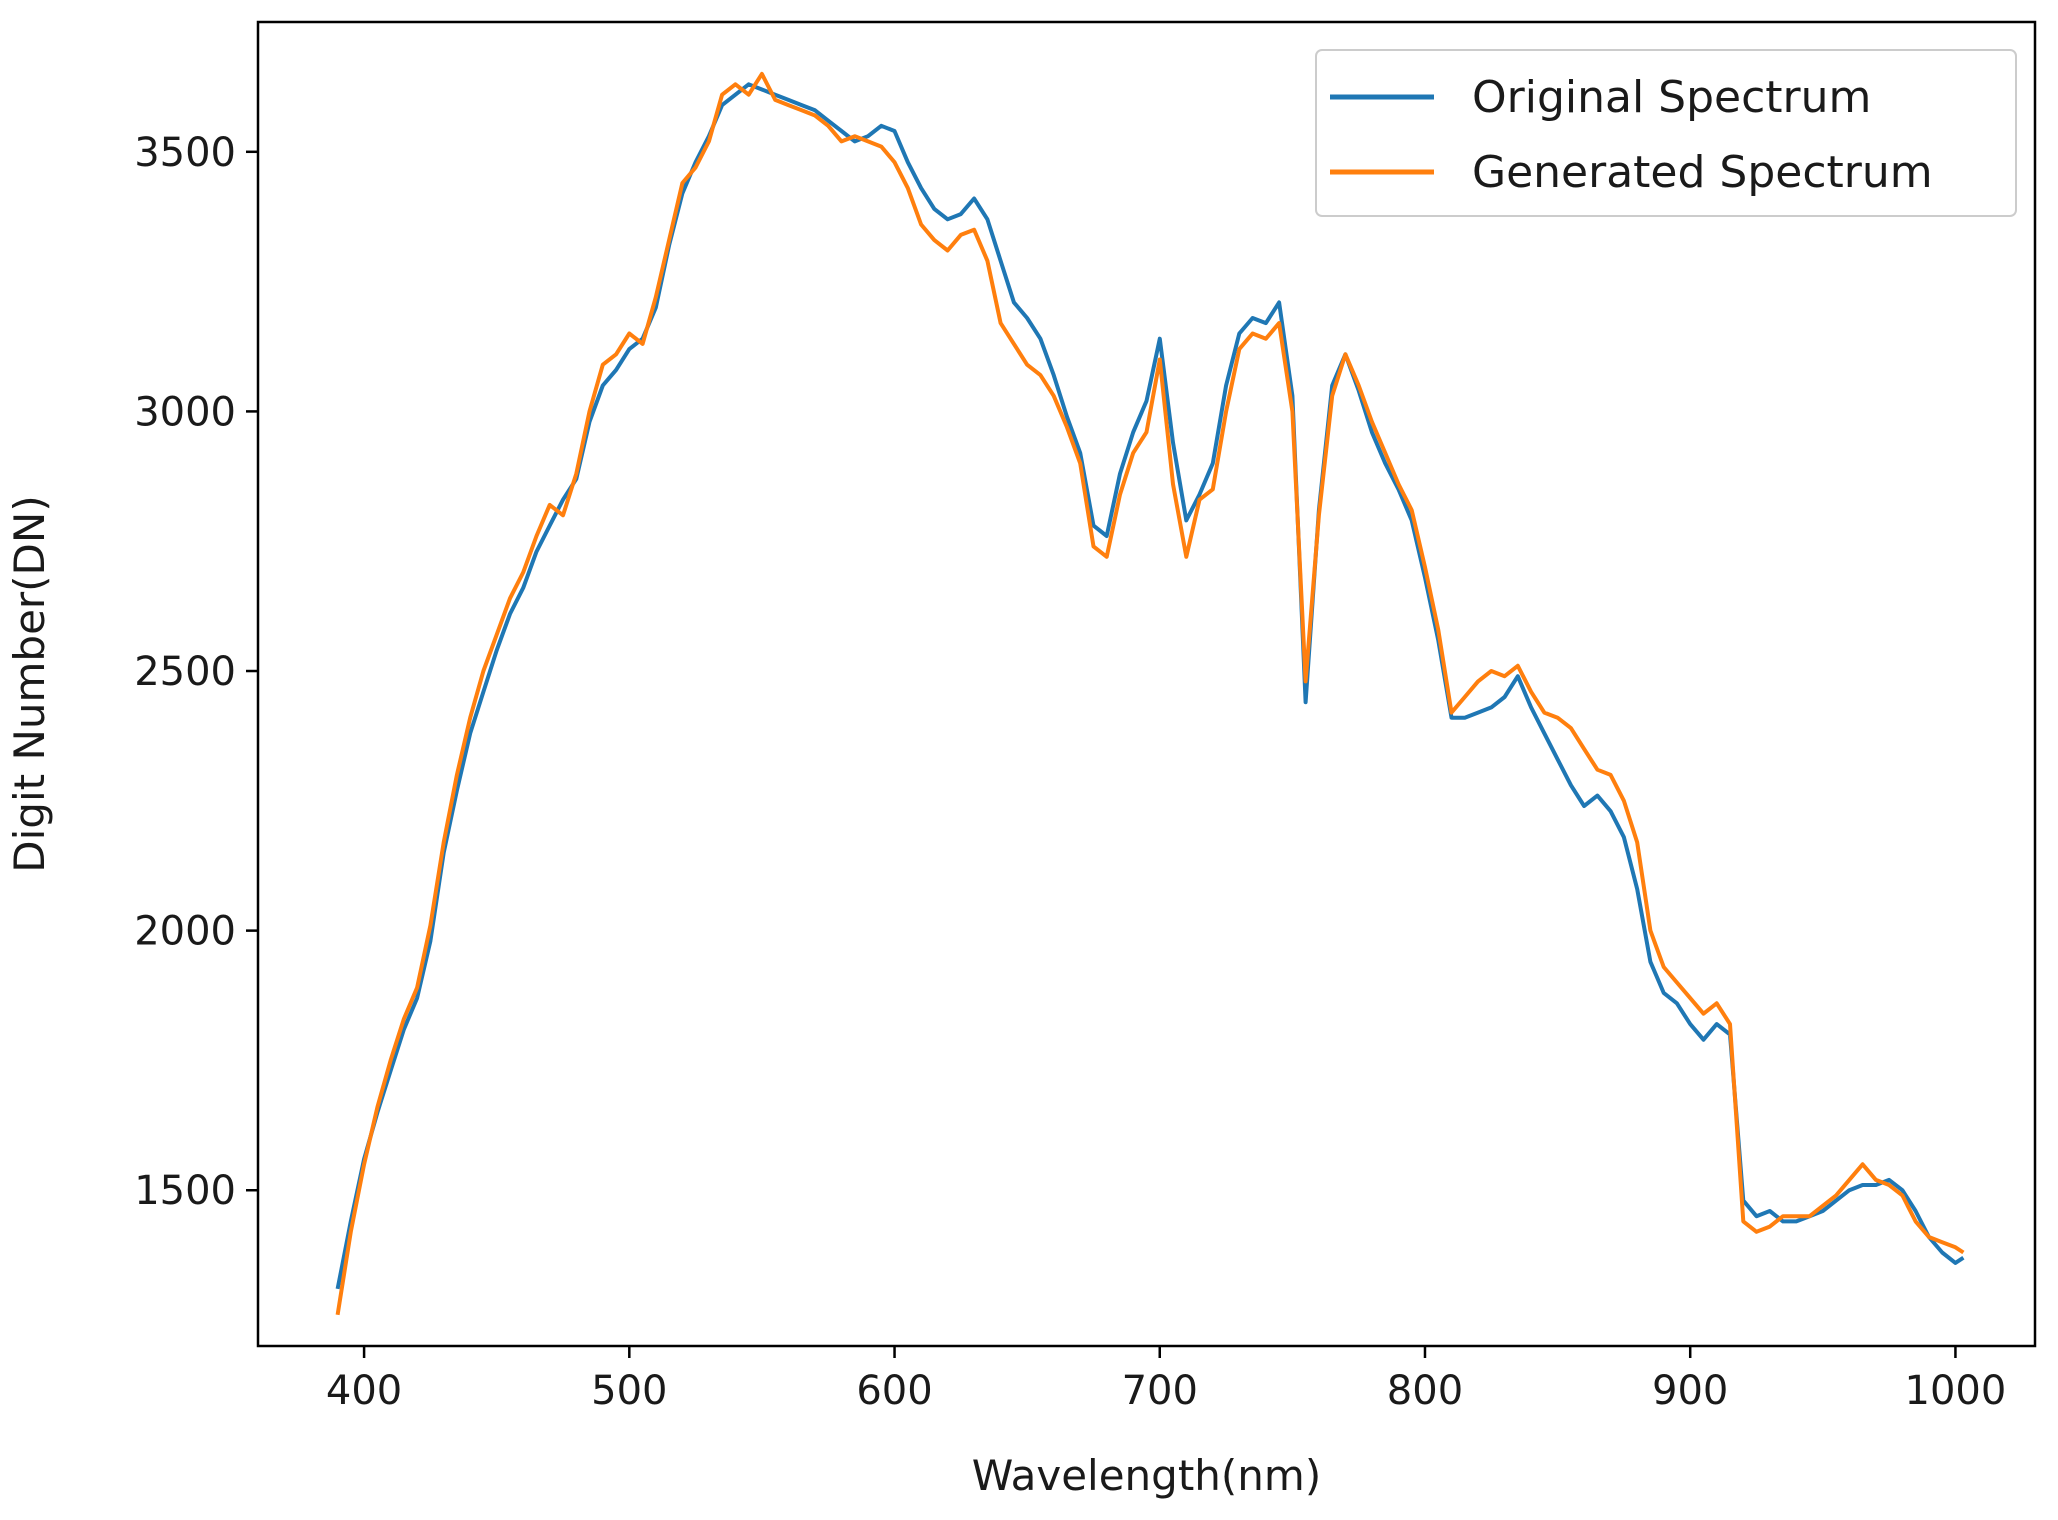  What do you see at coordinates (185, 672) in the screenshot?
I see `y-tick-label: 2500` at bounding box center [185, 672].